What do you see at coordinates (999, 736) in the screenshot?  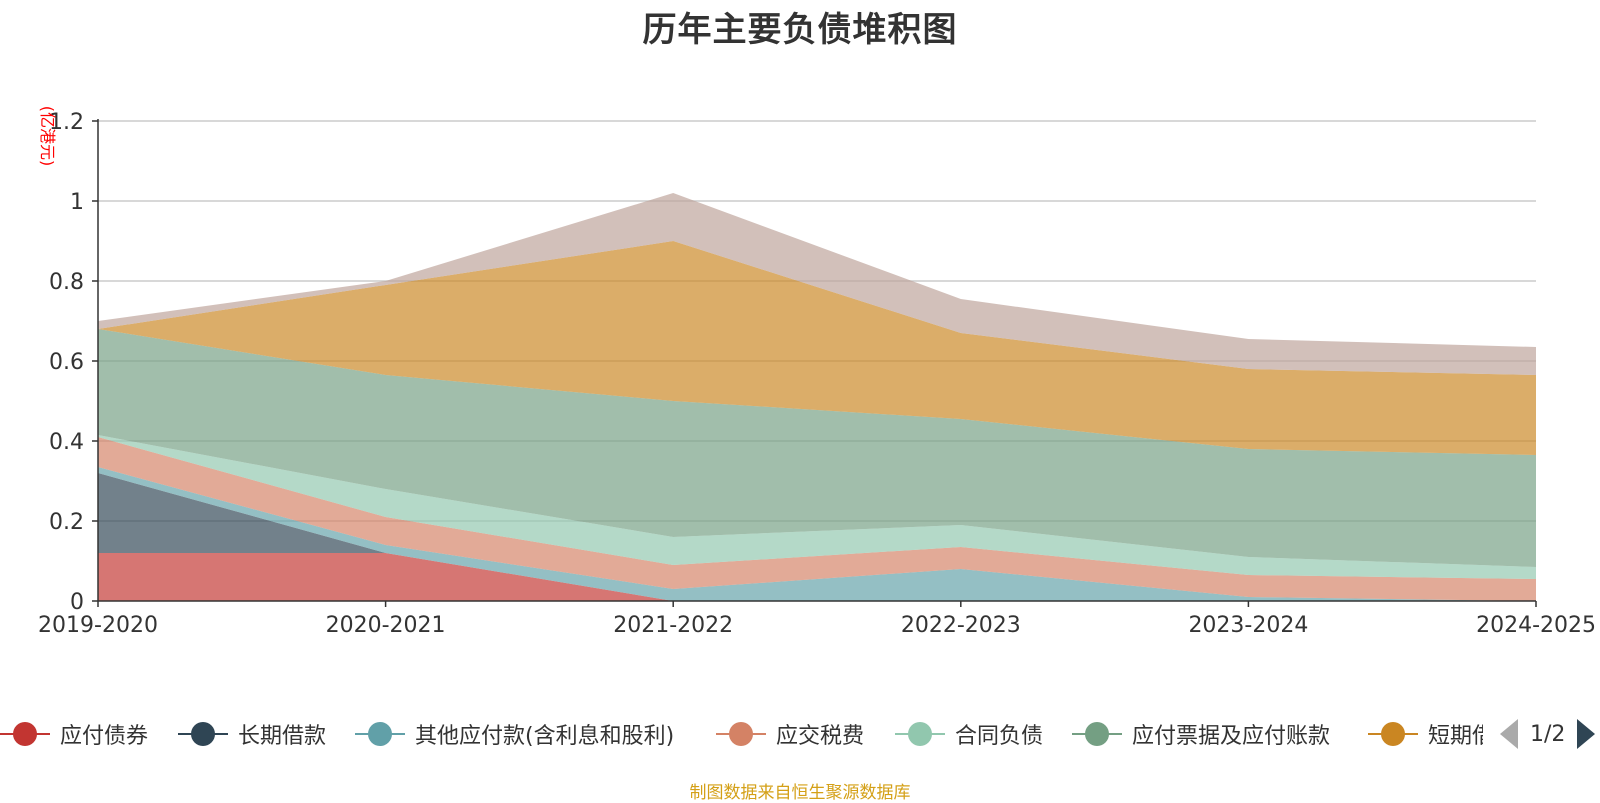 I see `legend-label: 合同负债` at bounding box center [999, 736].